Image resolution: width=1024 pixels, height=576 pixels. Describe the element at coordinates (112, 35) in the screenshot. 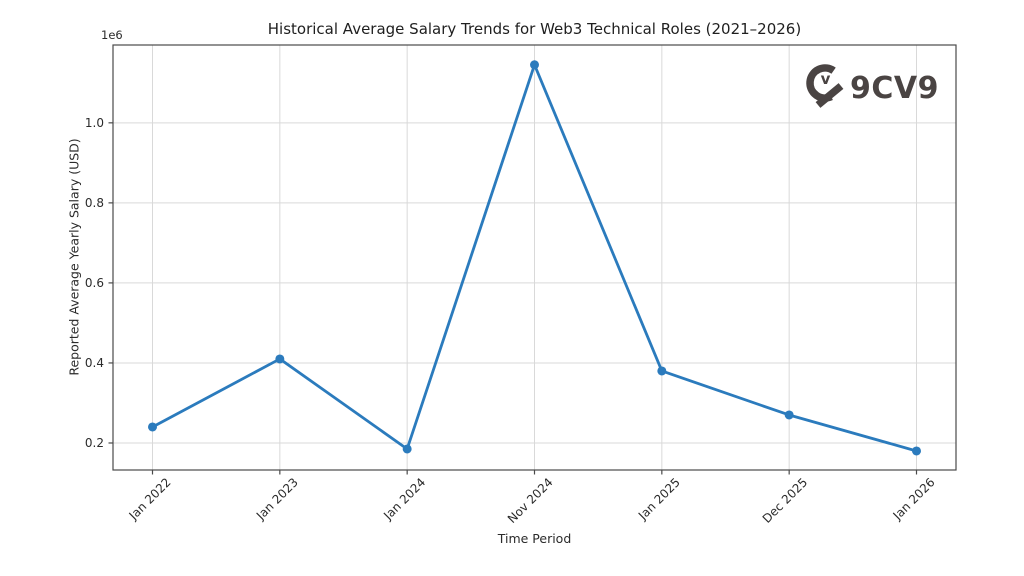

I see `y-axis-offset-label: 1e6` at that location.